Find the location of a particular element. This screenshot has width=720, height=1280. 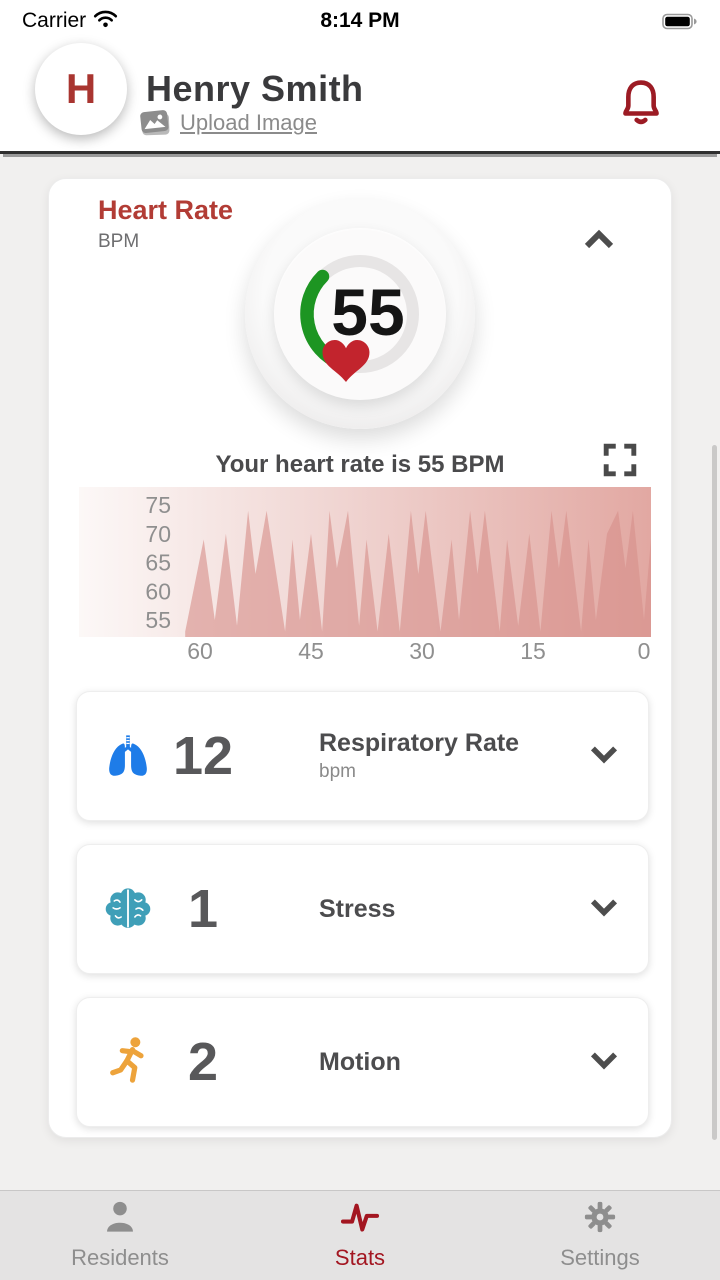

svg-text: 65 is located at coordinates (158, 563).